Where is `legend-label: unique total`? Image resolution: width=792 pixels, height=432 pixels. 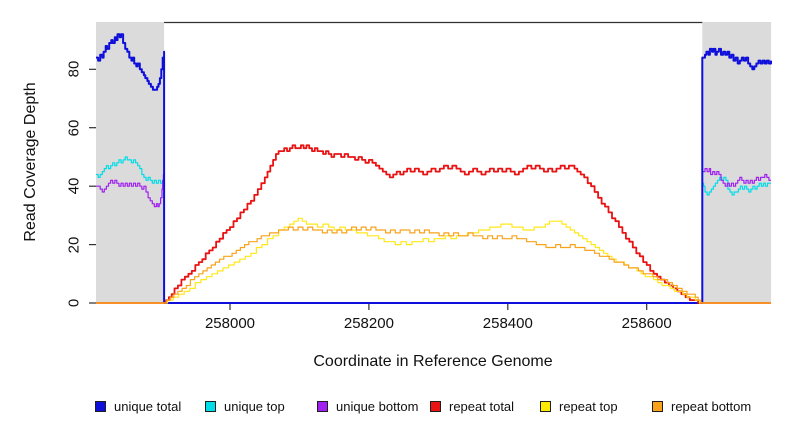 legend-label: unique total is located at coordinates (148, 406).